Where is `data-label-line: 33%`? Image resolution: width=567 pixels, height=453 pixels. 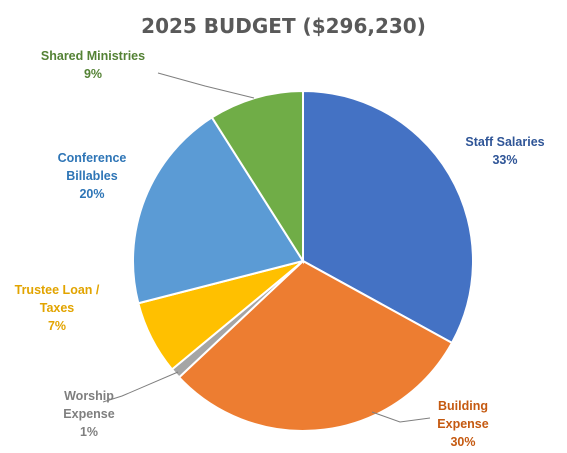 data-label-line: 33% is located at coordinates (504, 160).